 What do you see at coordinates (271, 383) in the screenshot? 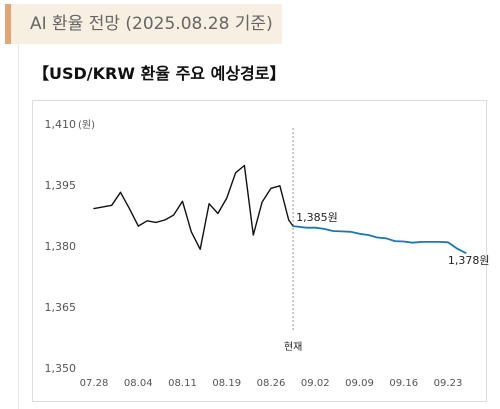
I see `x-tick-label: 08.26` at bounding box center [271, 383].